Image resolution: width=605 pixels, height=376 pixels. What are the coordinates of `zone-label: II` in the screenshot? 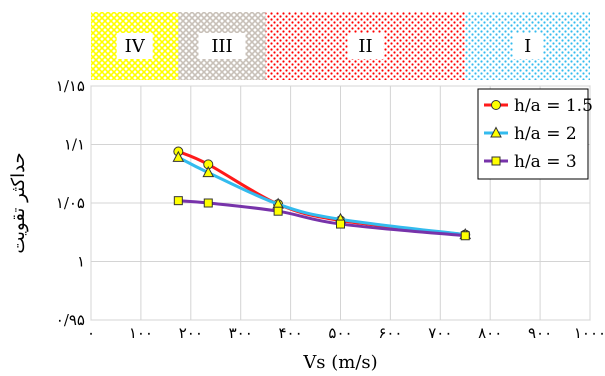 It's located at (365, 46).